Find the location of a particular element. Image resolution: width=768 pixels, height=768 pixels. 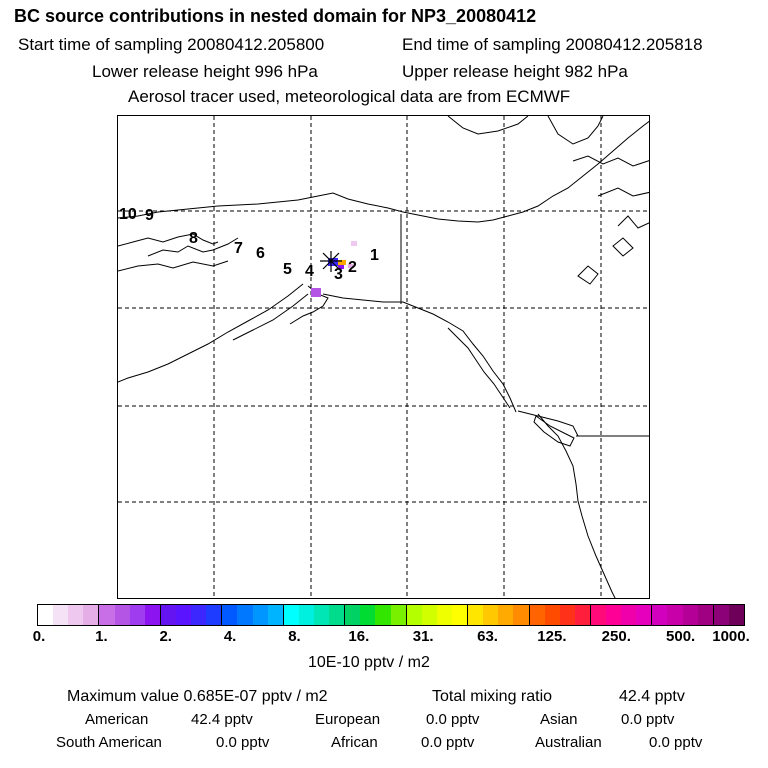

colorbar-tick-label: 63. is located at coordinates (487, 636).